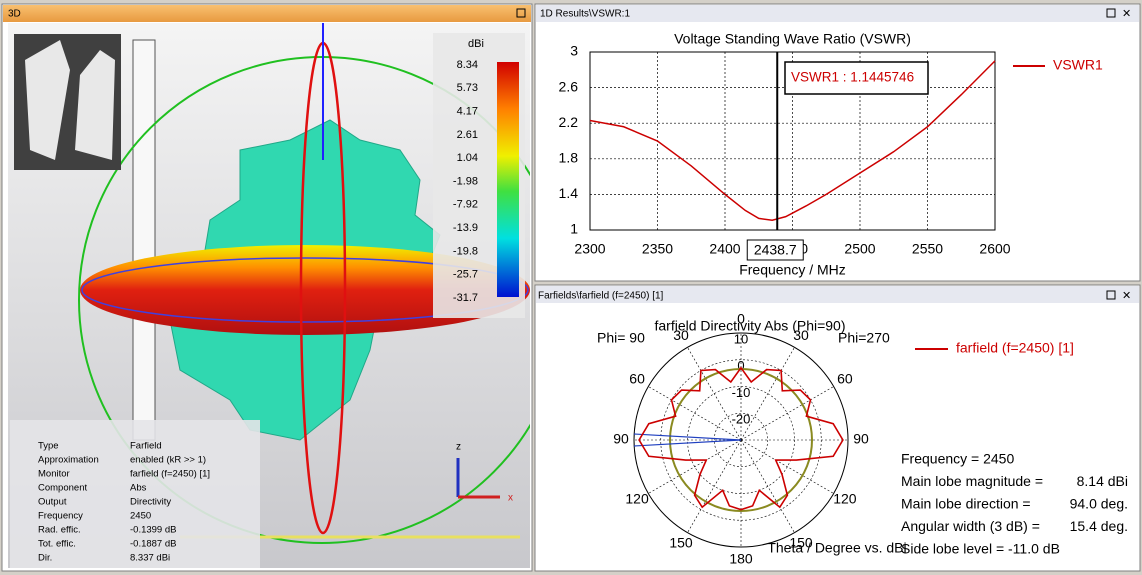 This screenshot has height=575, width=1142. What do you see at coordinates (1102, 481) in the screenshot?
I see `summary-value: 8.14 dBi` at bounding box center [1102, 481].